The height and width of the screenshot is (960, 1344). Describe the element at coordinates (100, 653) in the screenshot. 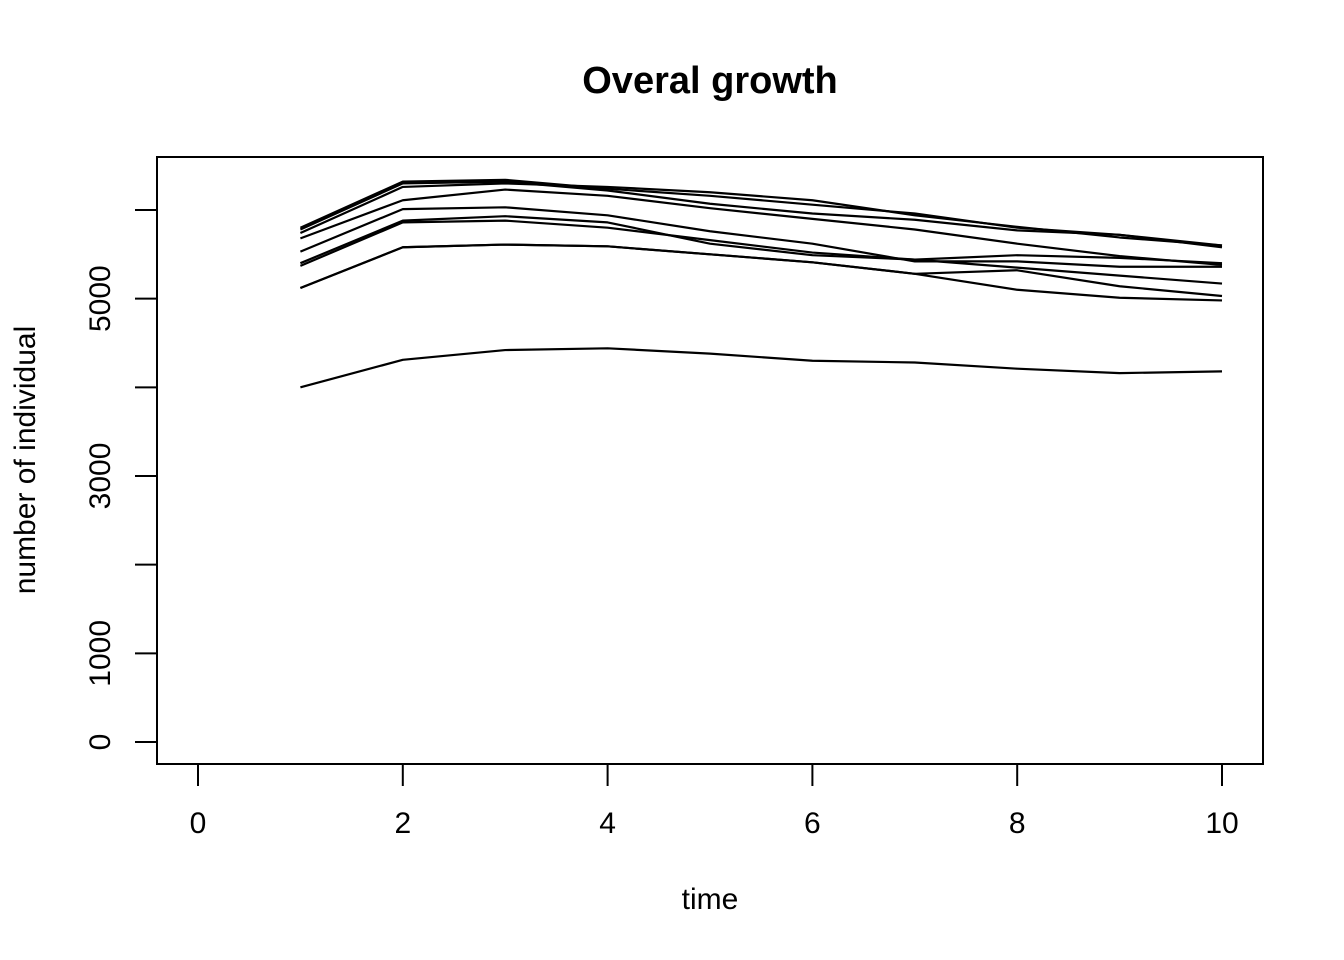

I see `y-tick-label: 1000` at that location.